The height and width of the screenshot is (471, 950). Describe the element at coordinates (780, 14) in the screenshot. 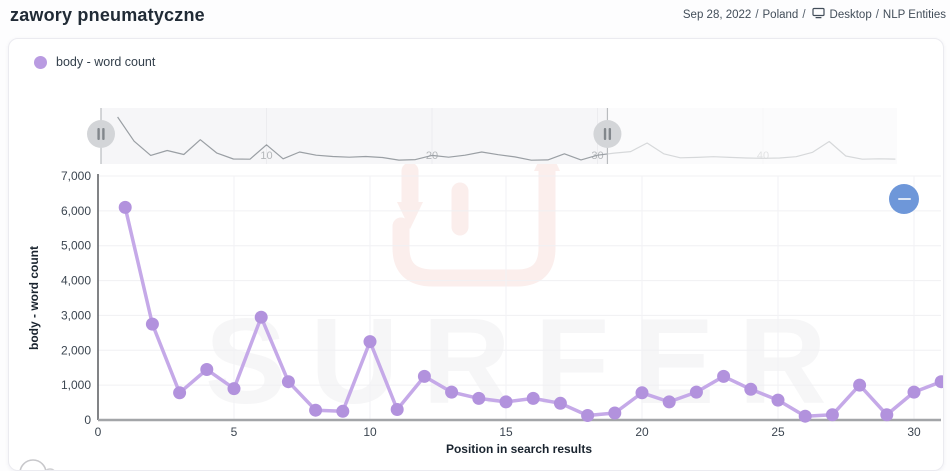

I see `report-country: Poland` at that location.